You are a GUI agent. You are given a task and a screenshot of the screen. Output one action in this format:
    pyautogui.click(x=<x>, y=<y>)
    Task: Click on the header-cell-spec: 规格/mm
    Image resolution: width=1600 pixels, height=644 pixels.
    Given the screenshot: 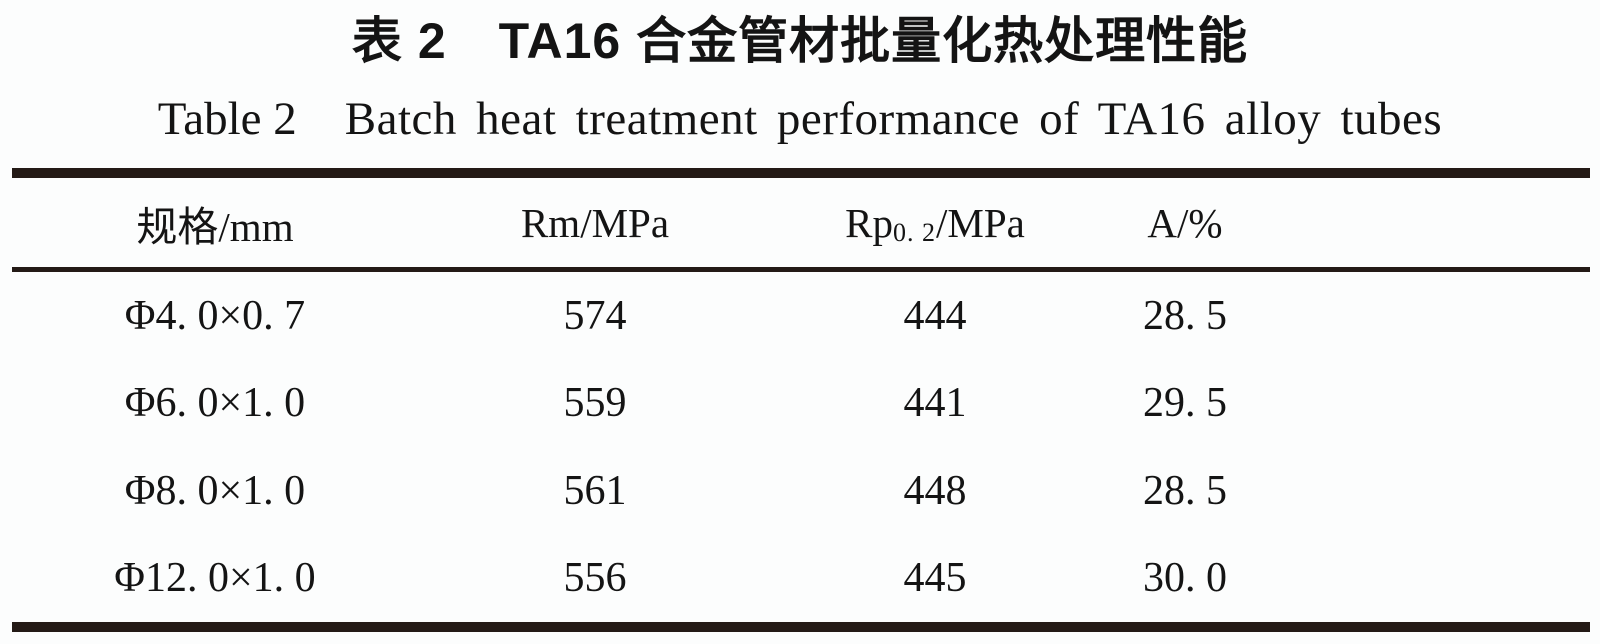 What is the action you would take?
    pyautogui.click(x=215, y=226)
    